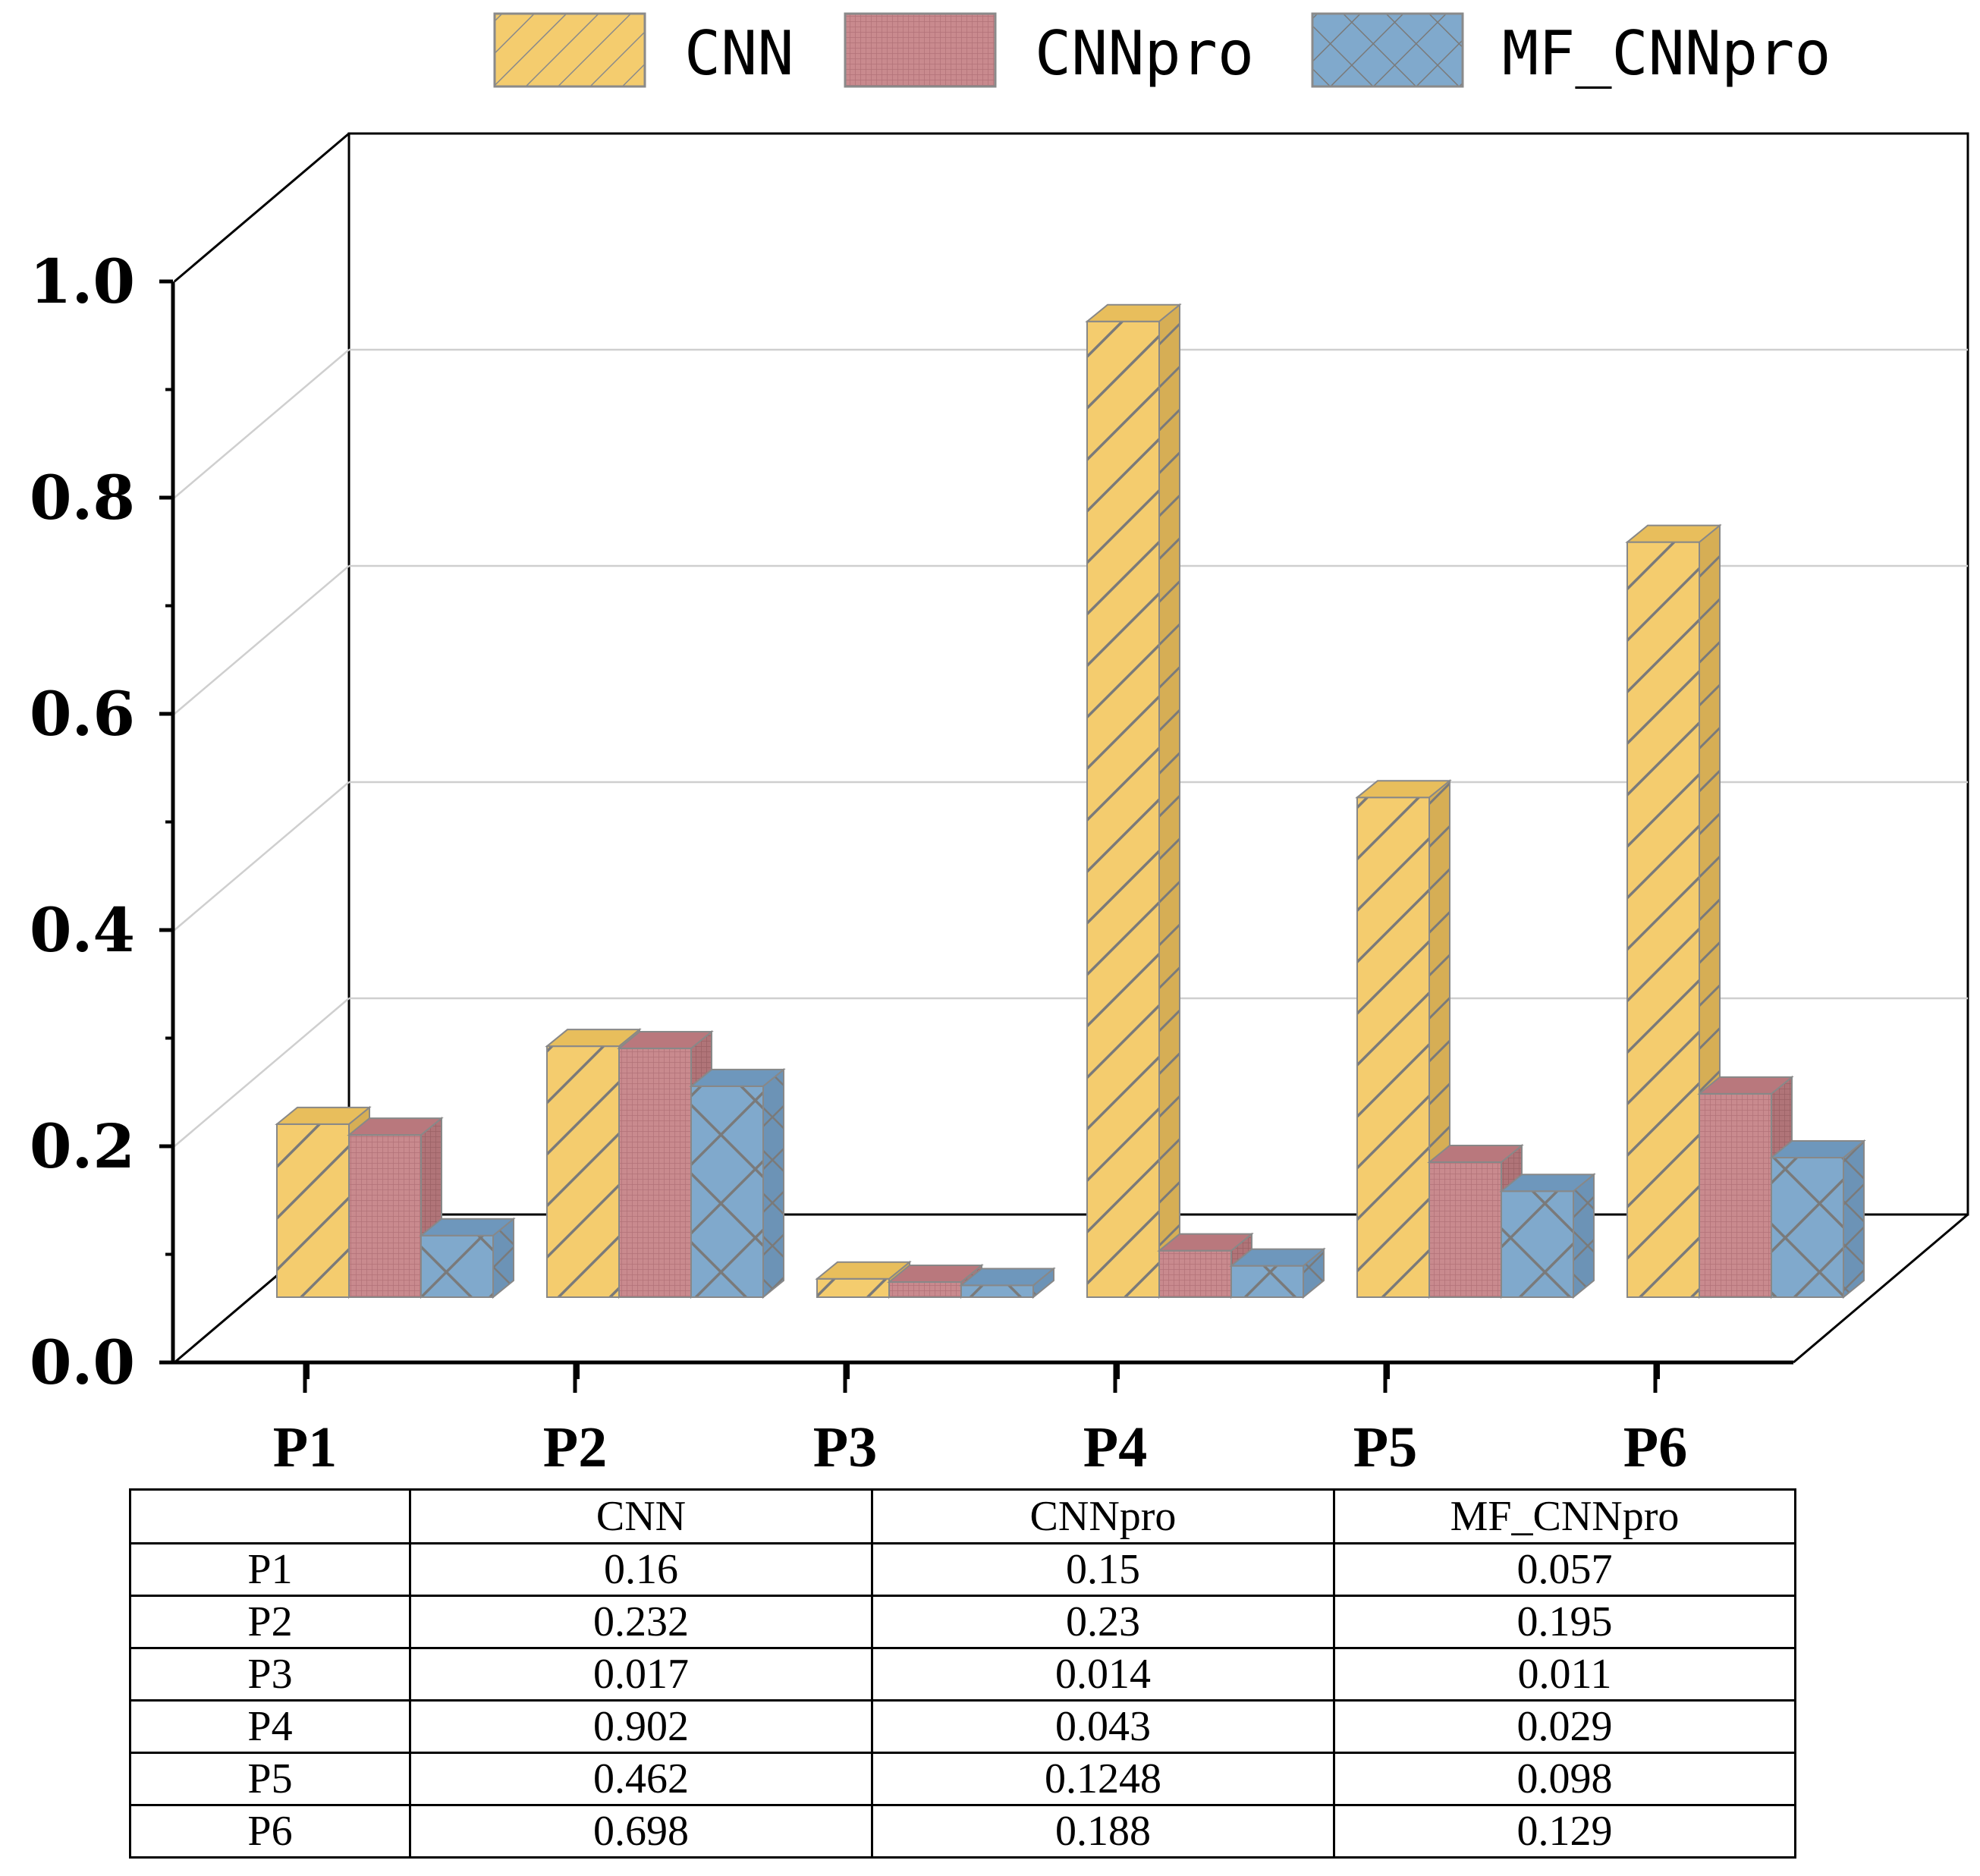 This screenshot has width=1980, height=1876. What do you see at coordinates (305, 1447) in the screenshot?
I see `x-tick-label: P1` at bounding box center [305, 1447].